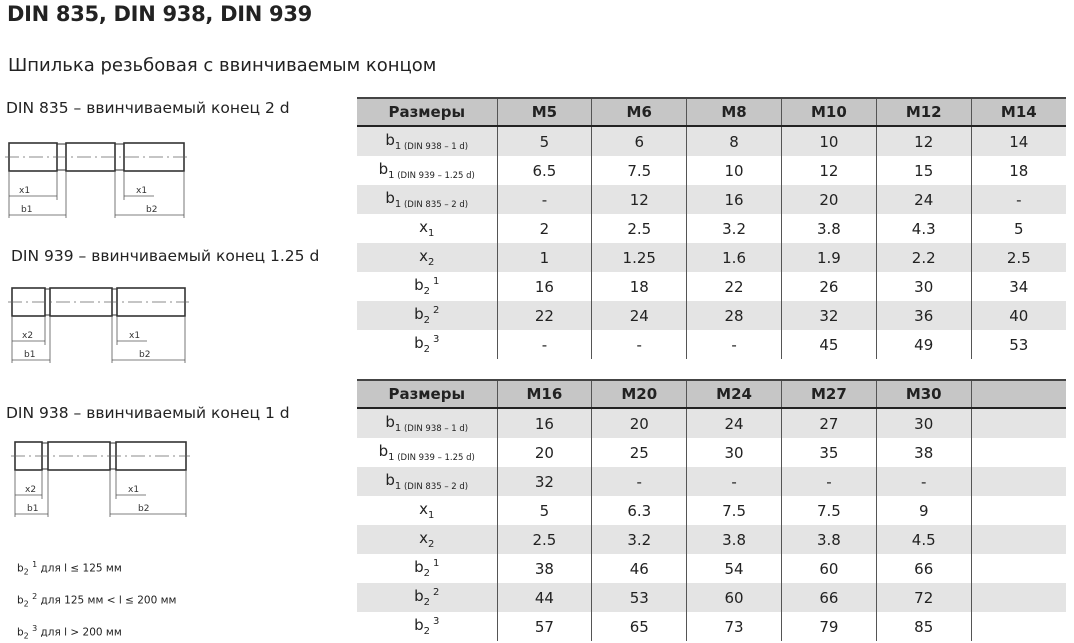 This screenshot has width=1074, height=643. Describe the element at coordinates (427, 344) in the screenshot. I see `row-label: b23` at that location.